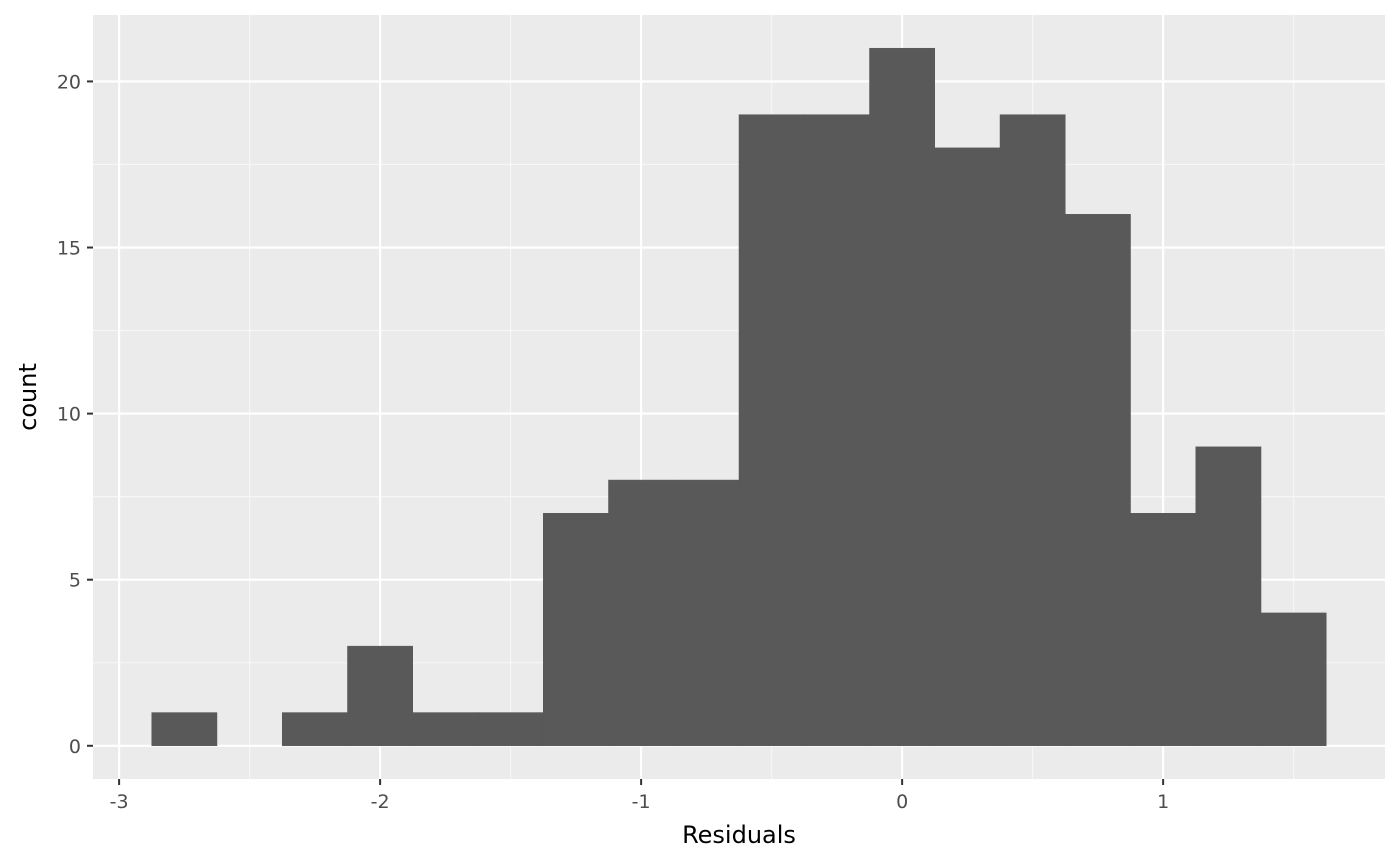  I want to click on y-tick-label: 0, so click(75, 747).